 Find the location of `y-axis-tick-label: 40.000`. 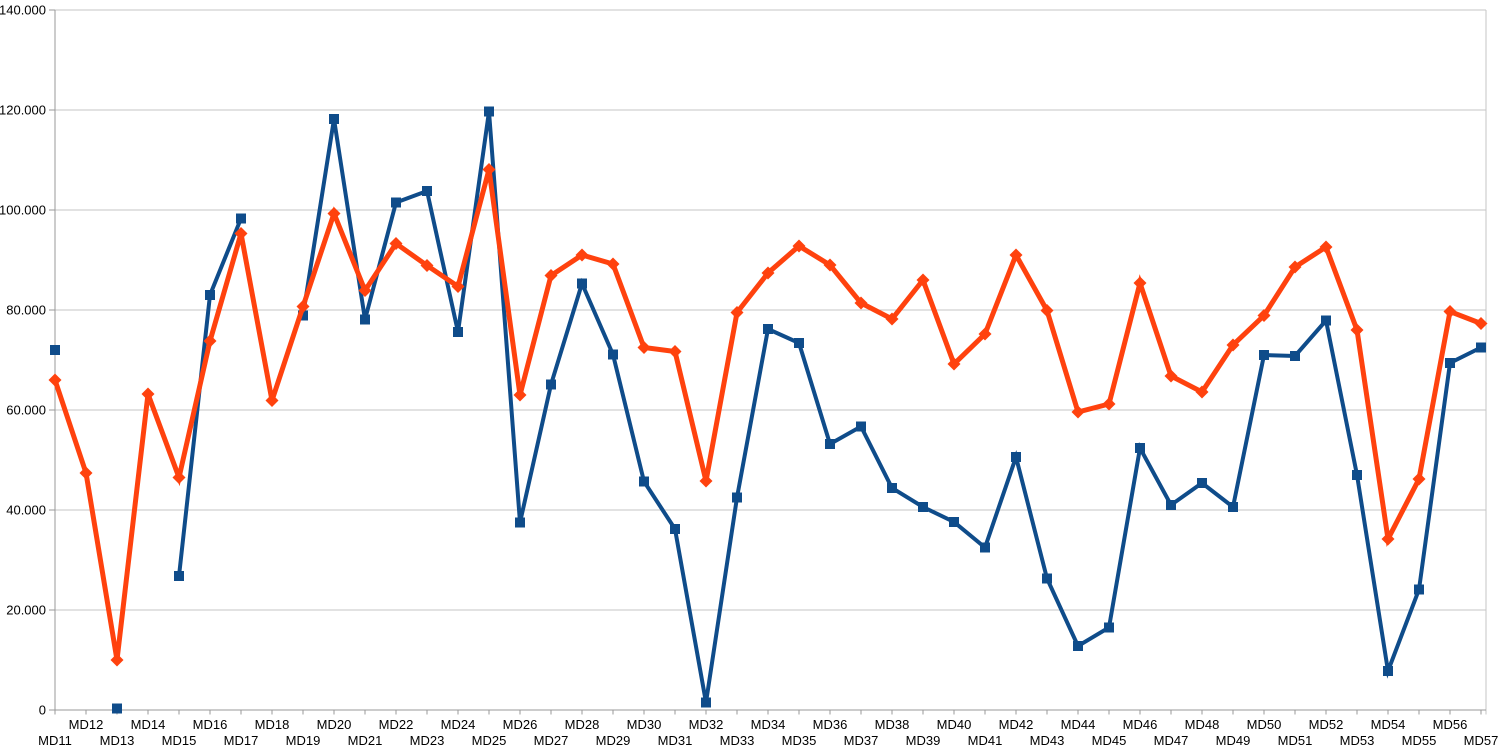

y-axis-tick-label: 40.000 is located at coordinates (26, 510).